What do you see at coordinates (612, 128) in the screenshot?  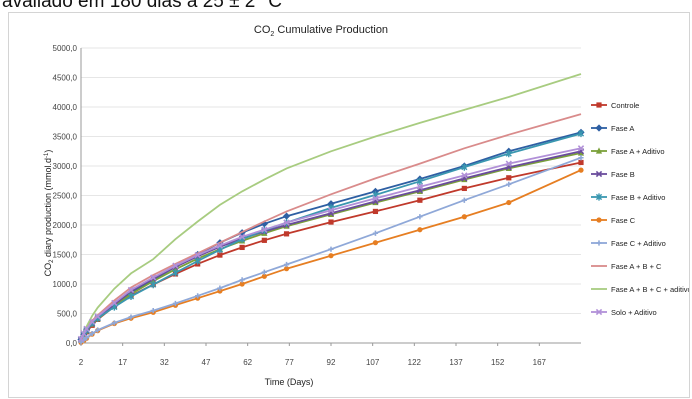 I see `legend-entry-1: Fase A` at bounding box center [612, 128].